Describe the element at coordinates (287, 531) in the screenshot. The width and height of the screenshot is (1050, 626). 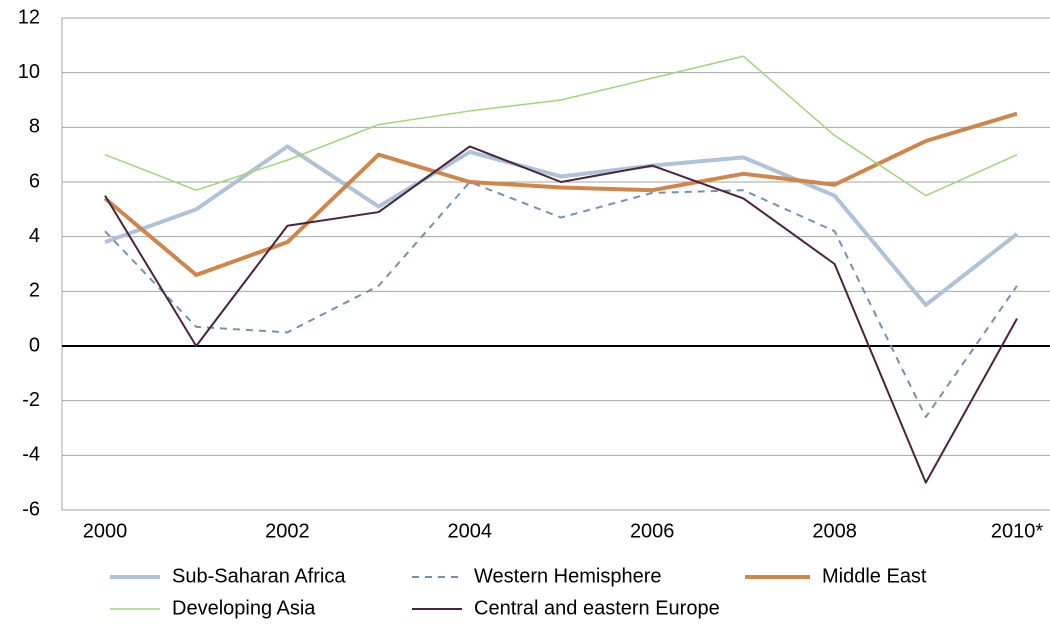
I see `x-tick-label: 2002` at that location.